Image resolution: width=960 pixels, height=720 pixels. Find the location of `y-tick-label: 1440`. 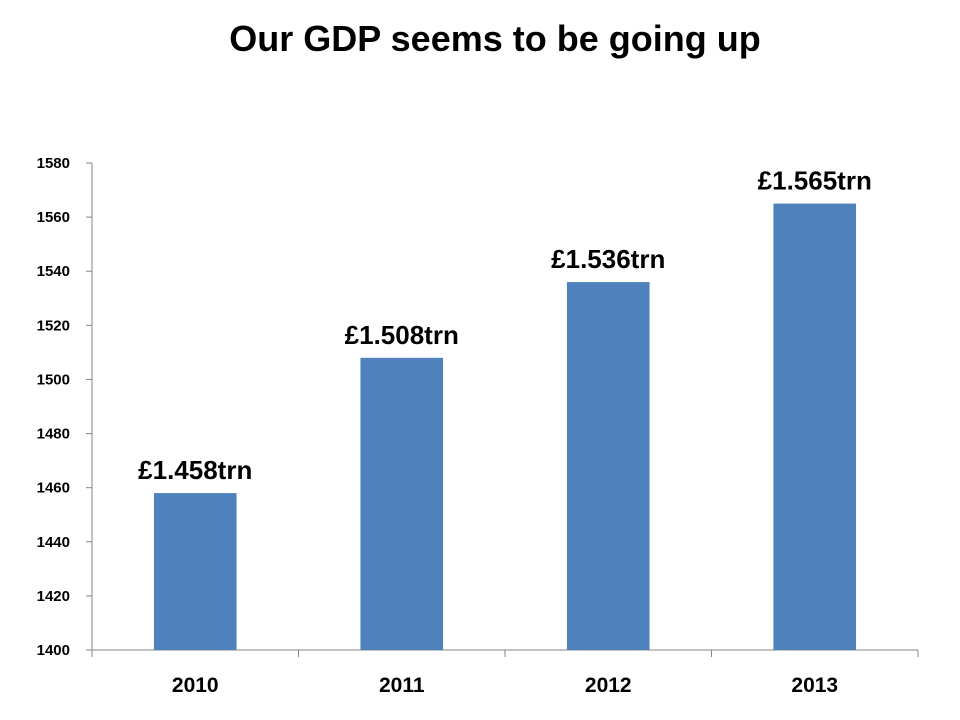

y-tick-label: 1440 is located at coordinates (53, 542).